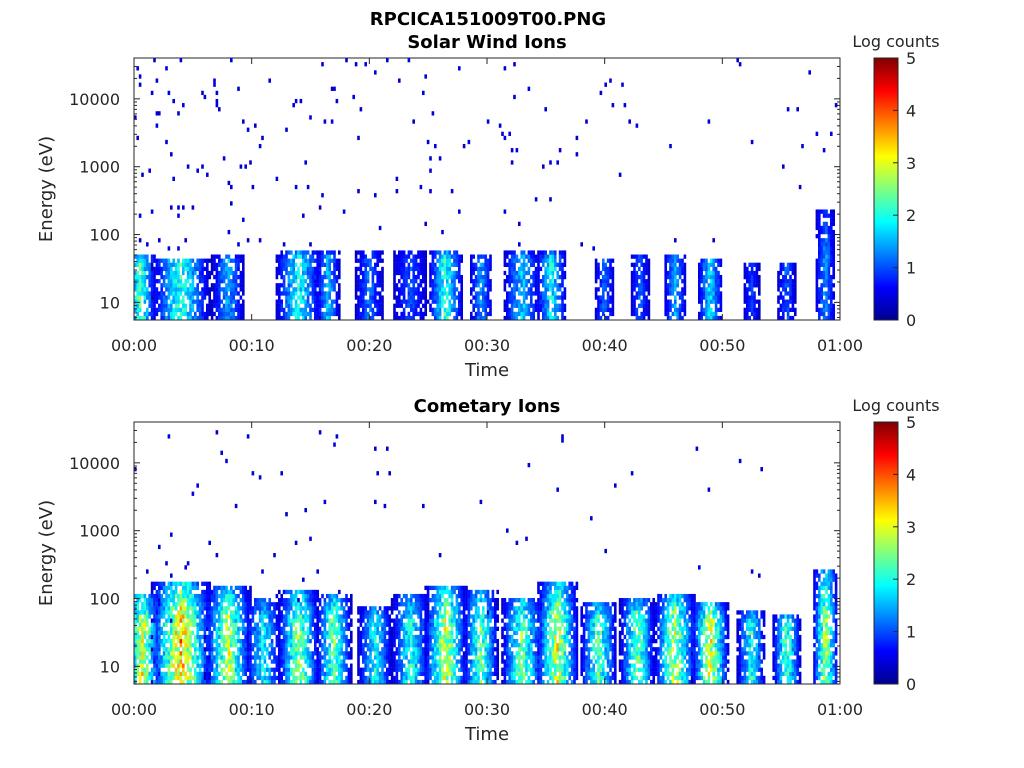 The height and width of the screenshot is (768, 1024). What do you see at coordinates (911, 58) in the screenshot?
I see `colorbar-tick-label: 5` at bounding box center [911, 58].